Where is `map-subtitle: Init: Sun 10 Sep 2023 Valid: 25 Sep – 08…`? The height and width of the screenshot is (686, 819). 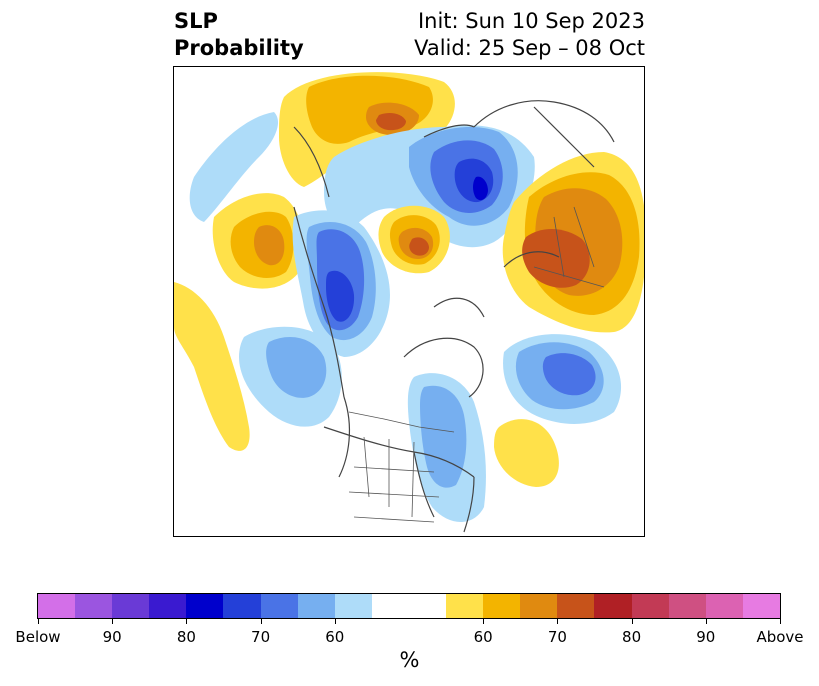 map-subtitle: Init: Sun 10 Sep 2023 Valid: 25 Sep – 08… is located at coordinates (529, 35).